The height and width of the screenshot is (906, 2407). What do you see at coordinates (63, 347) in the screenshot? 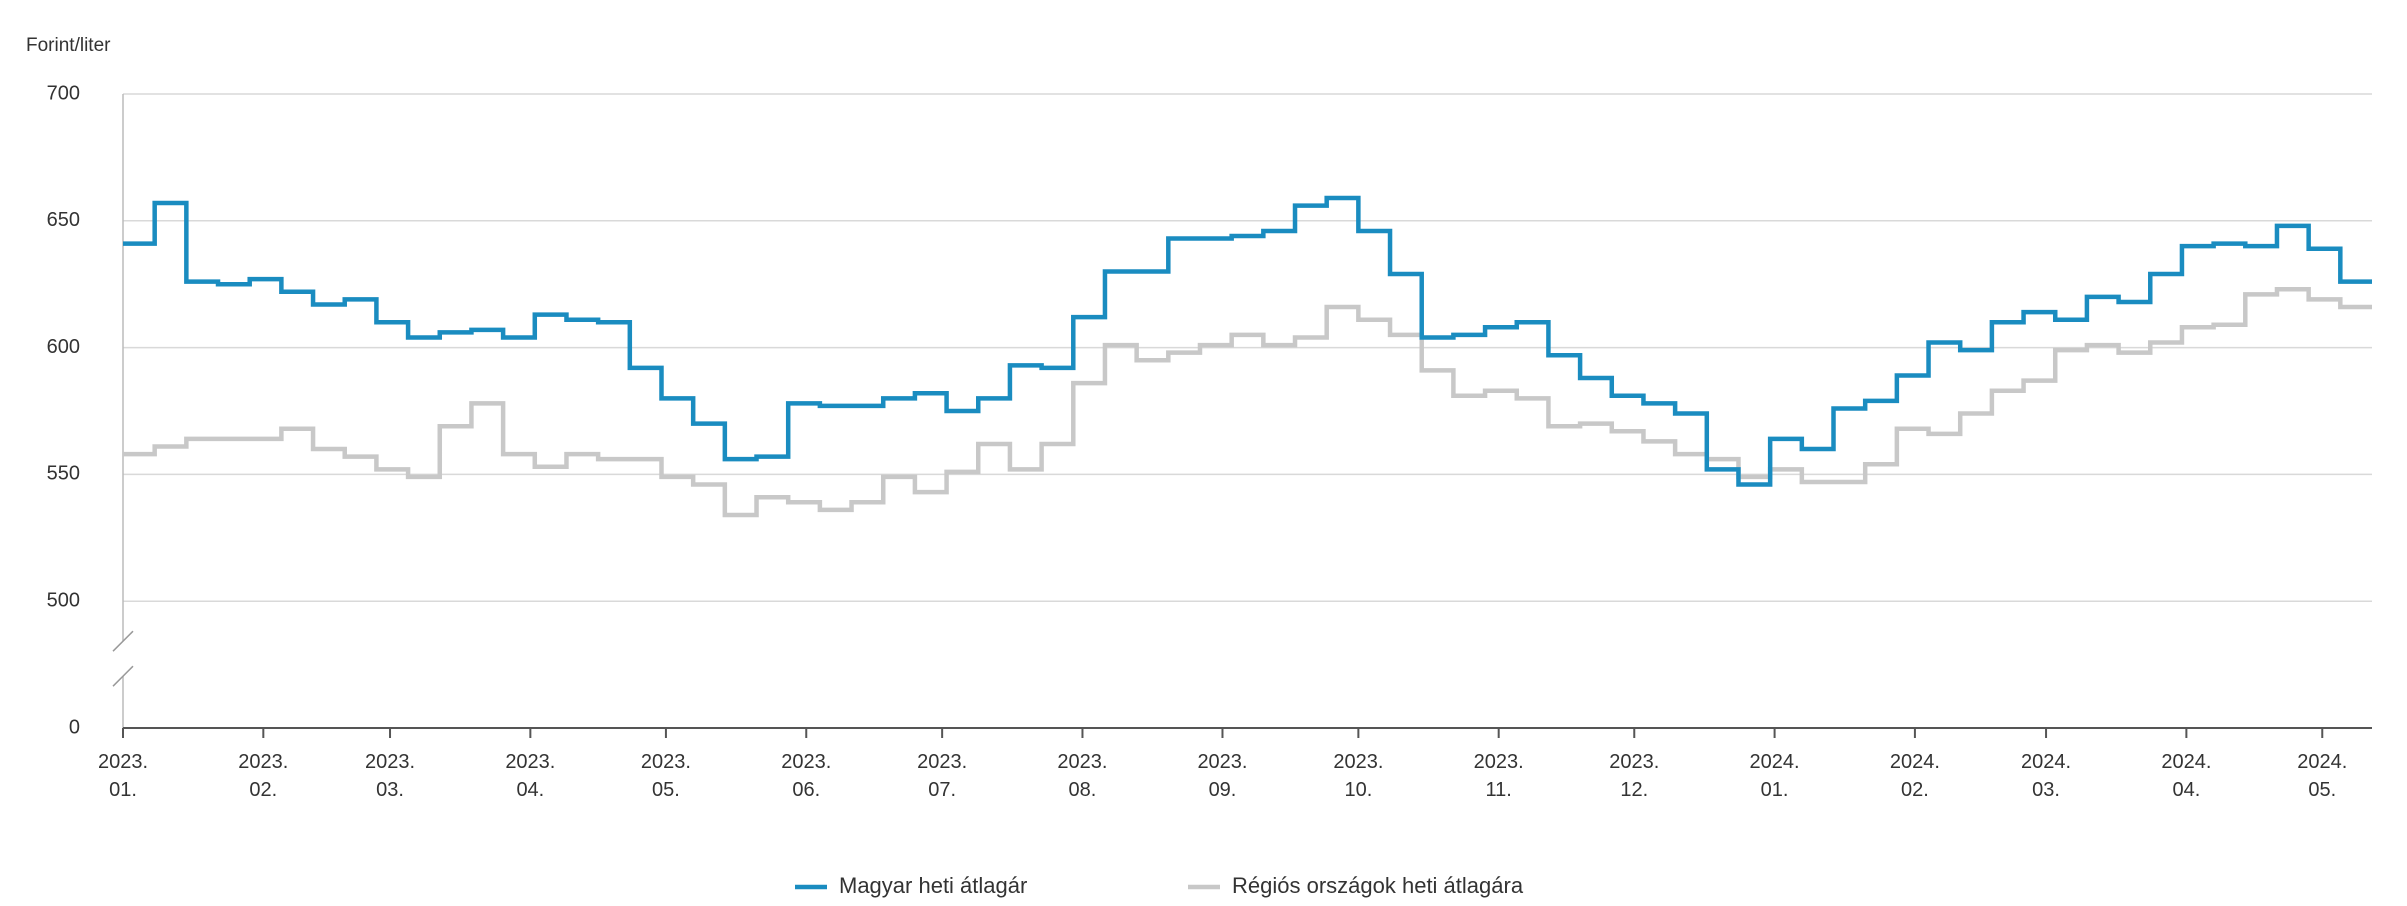
I see `y-tick-label: 600` at bounding box center [63, 347].